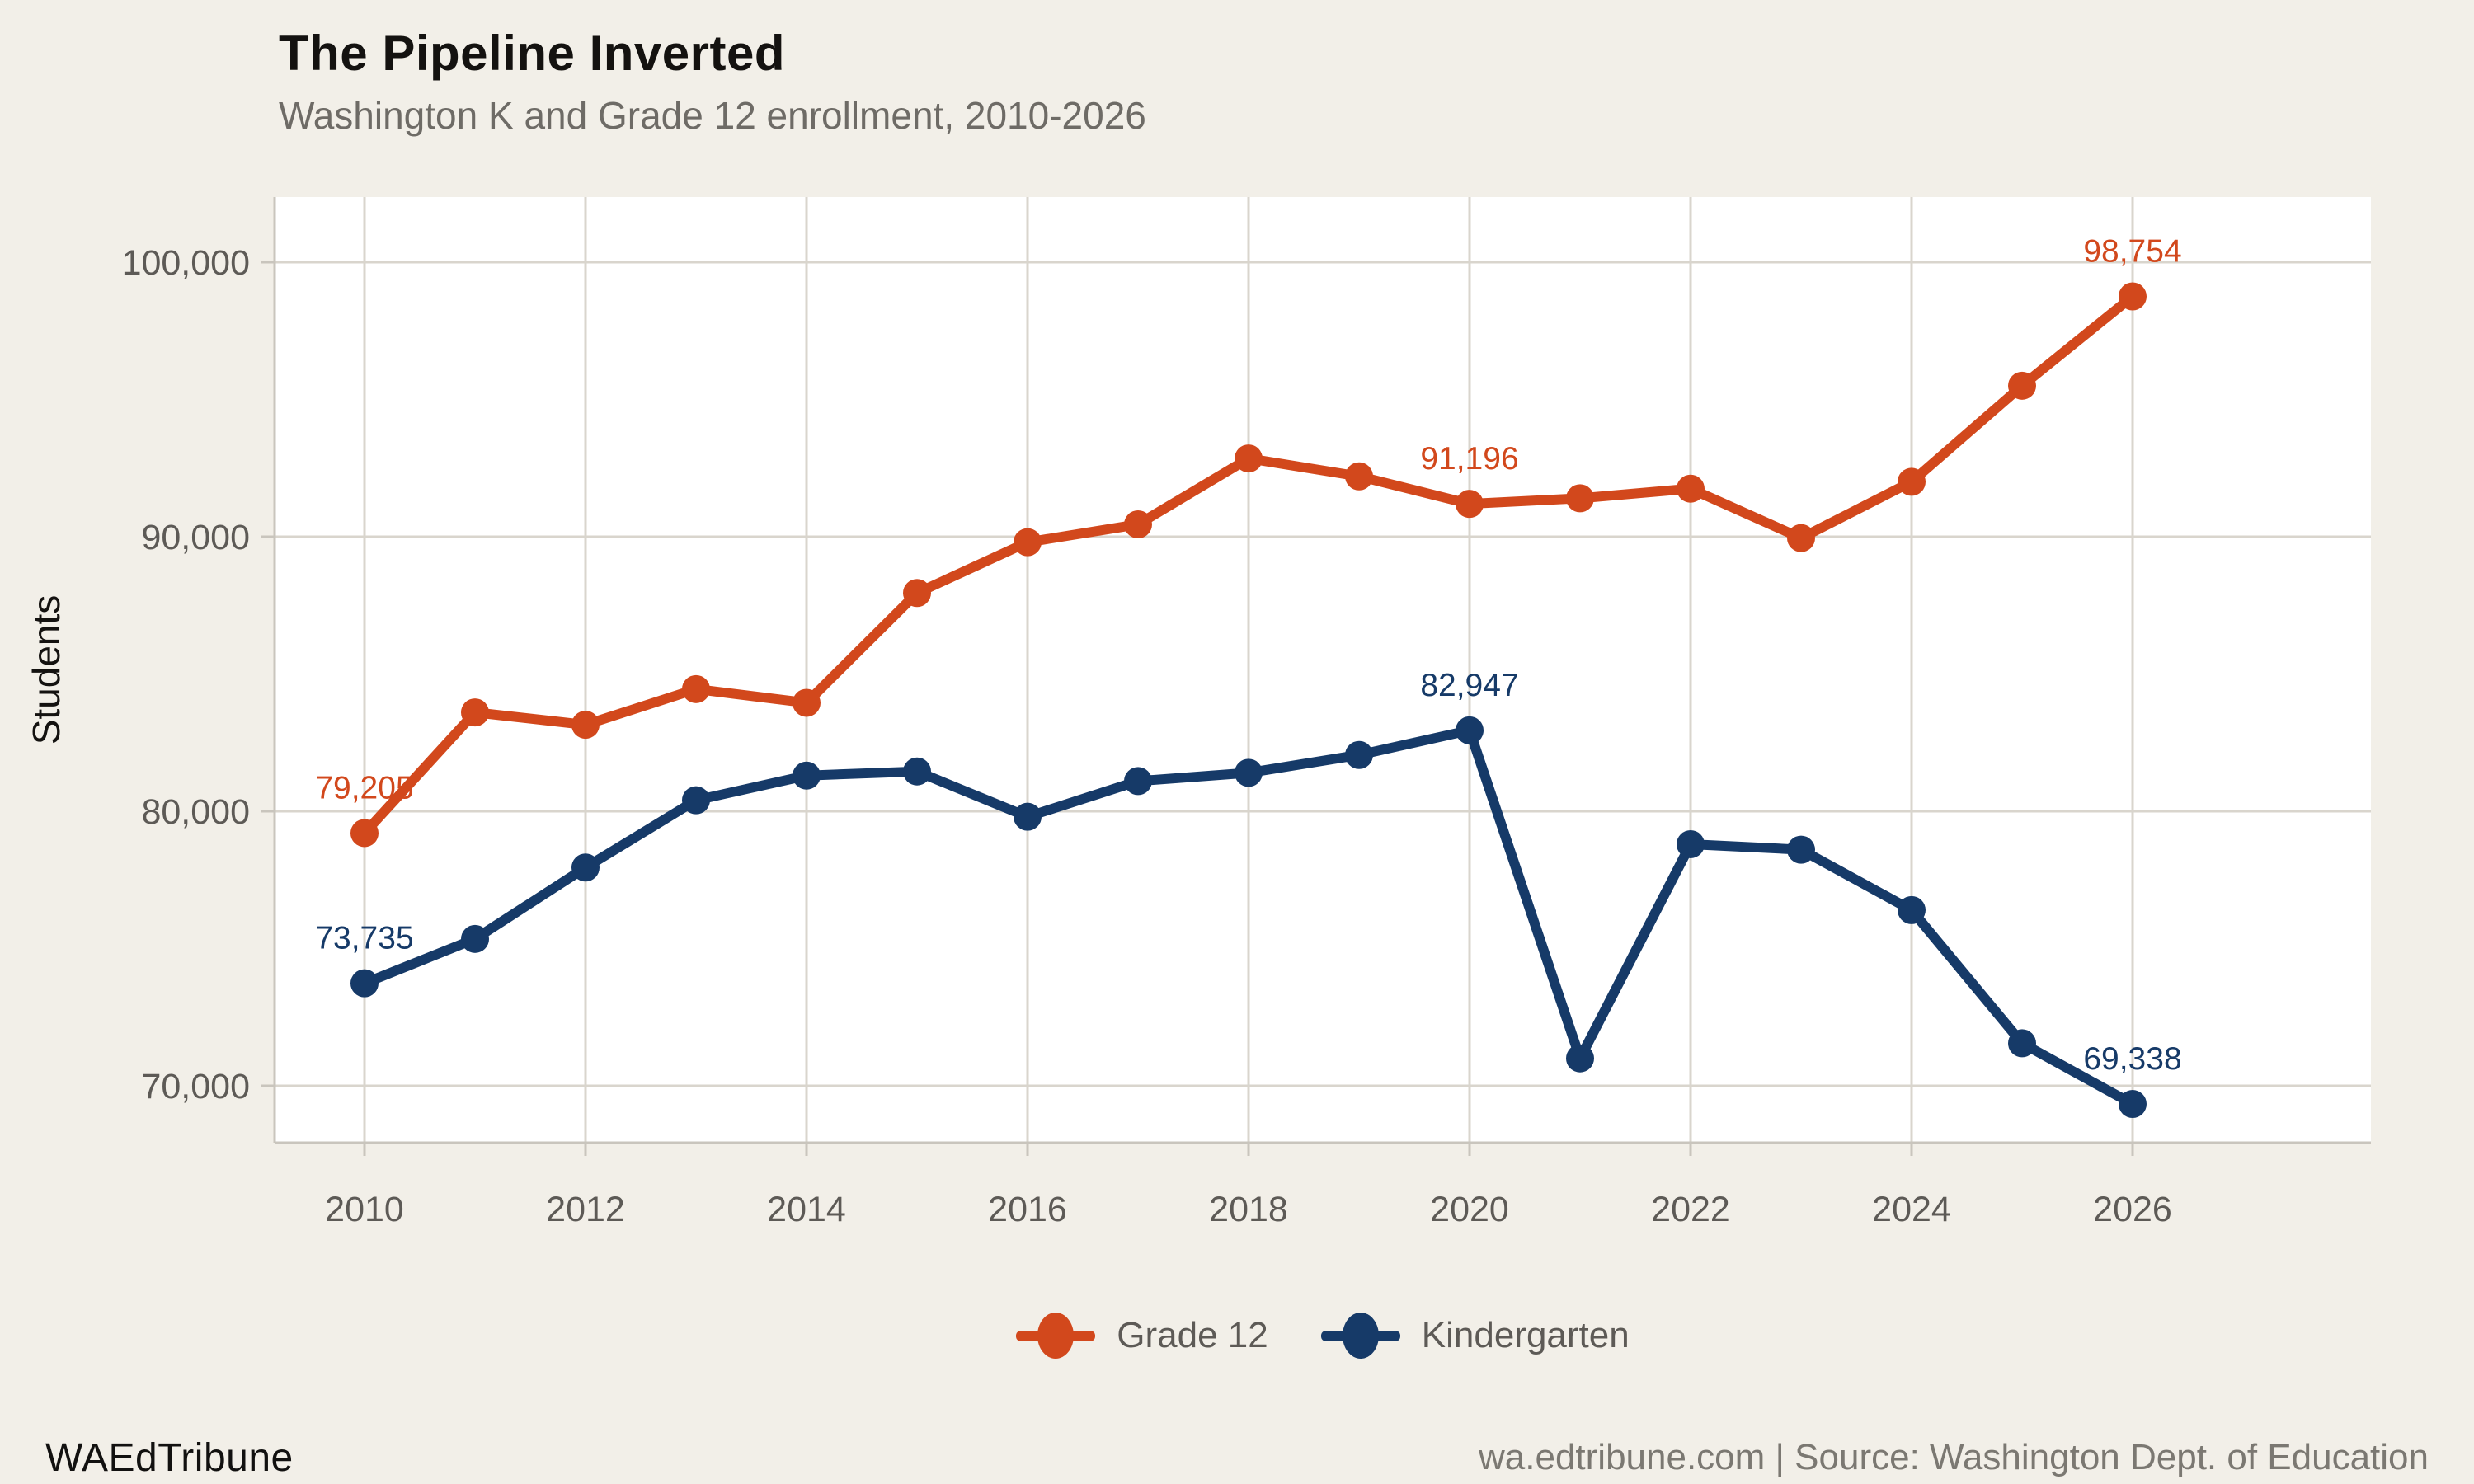 This screenshot has width=2474, height=1484. I want to click on point-kindergarten-2013, so click(696, 800).